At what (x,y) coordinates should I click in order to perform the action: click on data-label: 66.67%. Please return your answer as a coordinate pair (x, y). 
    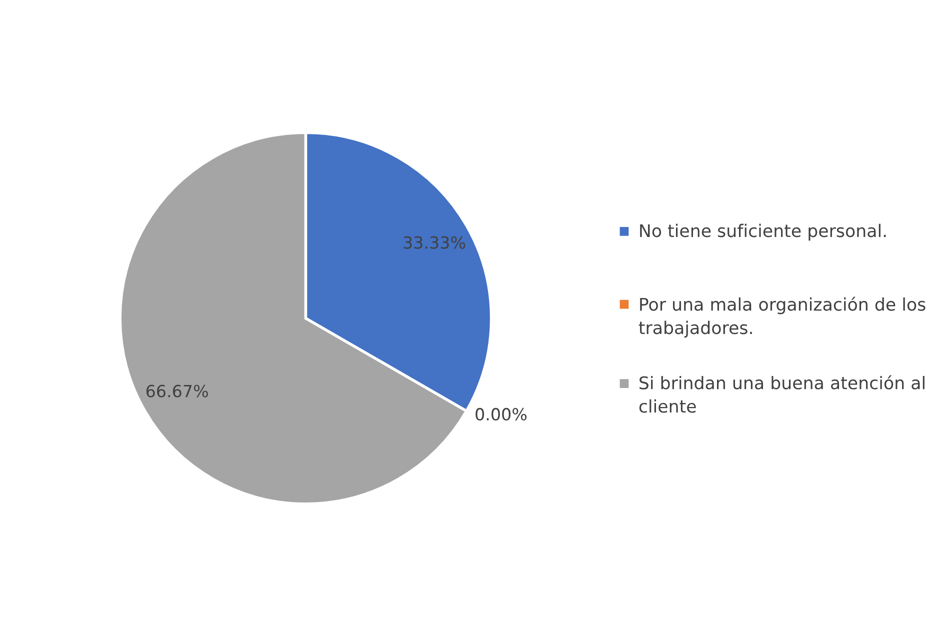
    Looking at the image, I should click on (177, 391).